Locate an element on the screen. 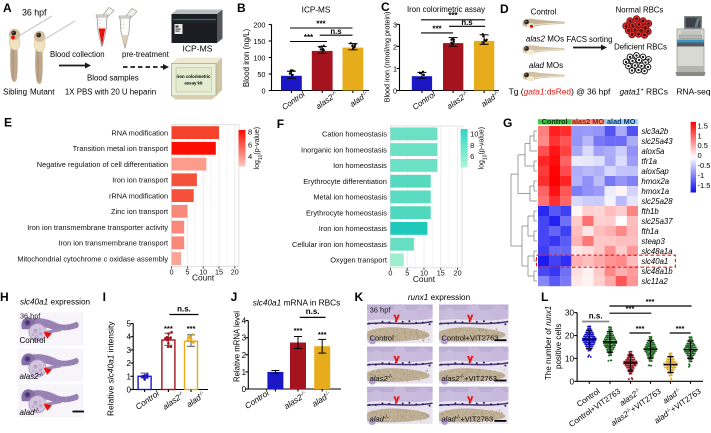 This screenshot has width=711, height=433. svg-text: alad MOs is located at coordinates (546, 65).